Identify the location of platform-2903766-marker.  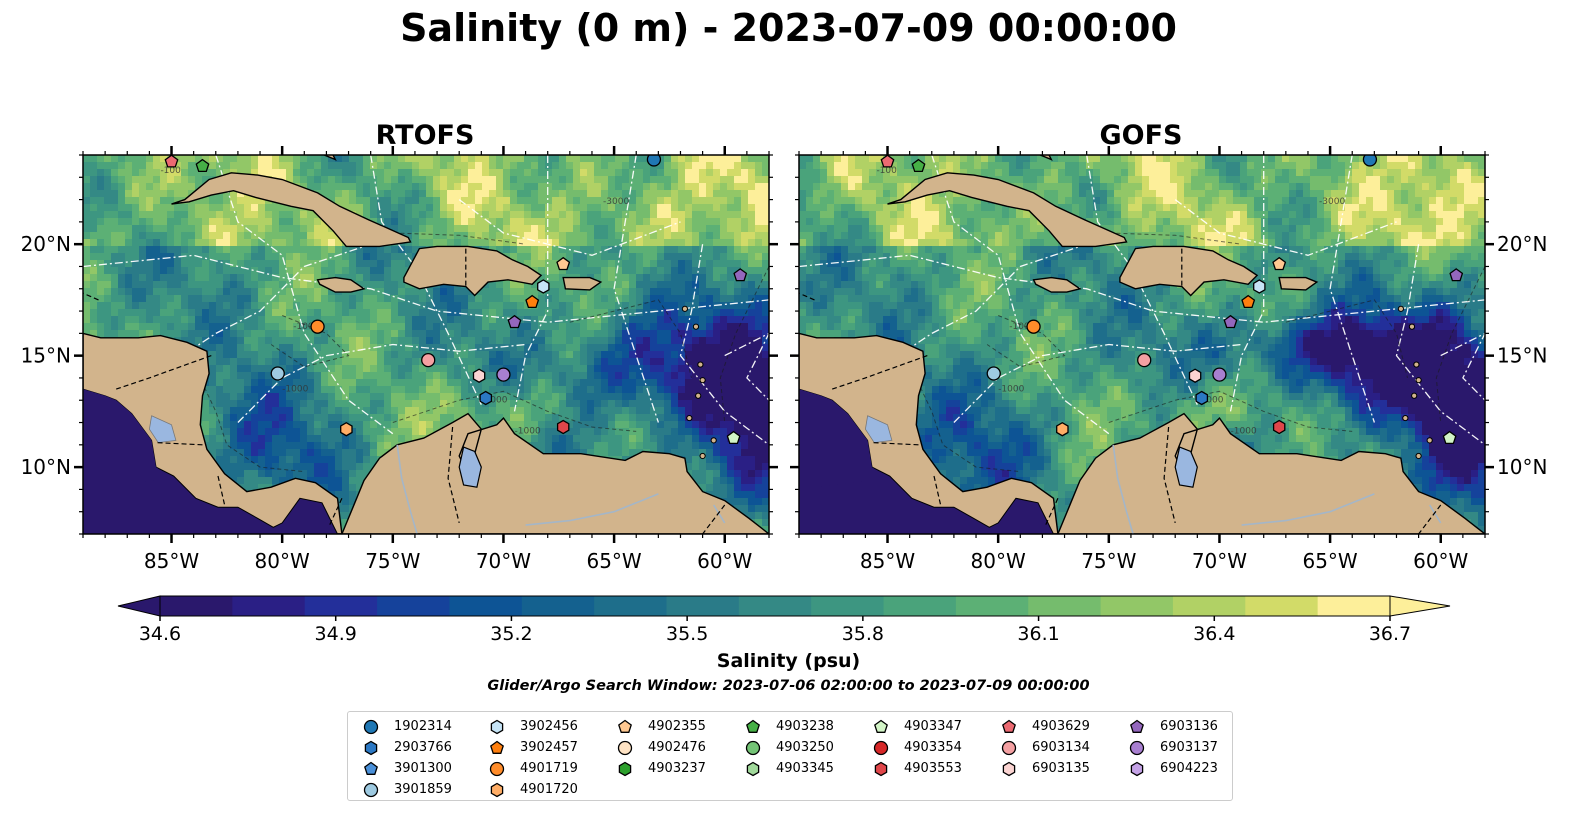
(1202, 398).